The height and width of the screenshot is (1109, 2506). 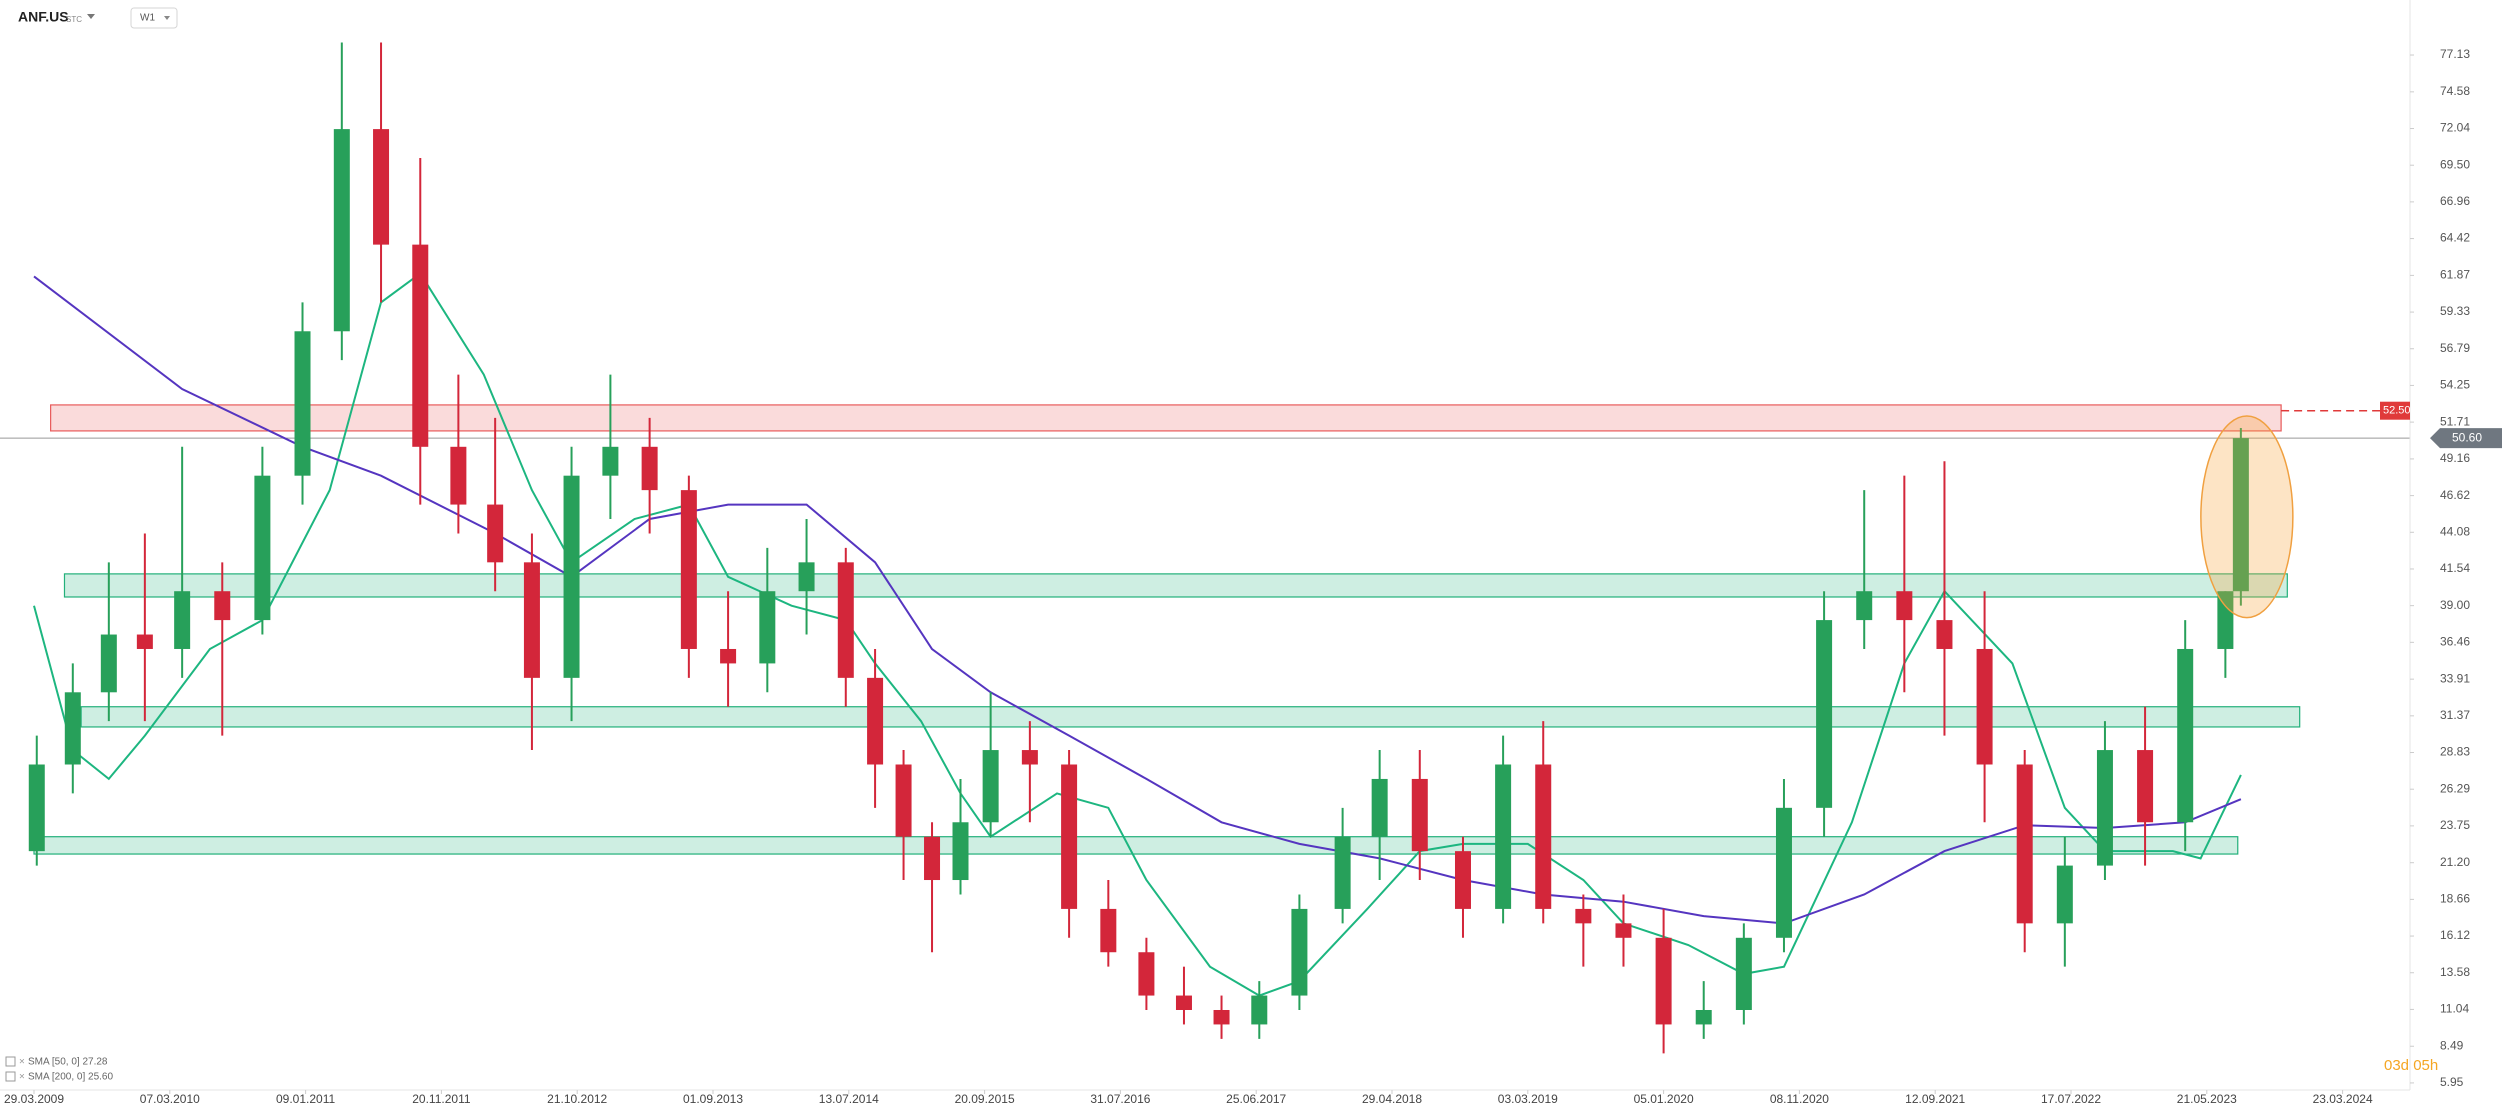 I want to click on y-tick-label: 11.04, so click(x=2454, y=1009).